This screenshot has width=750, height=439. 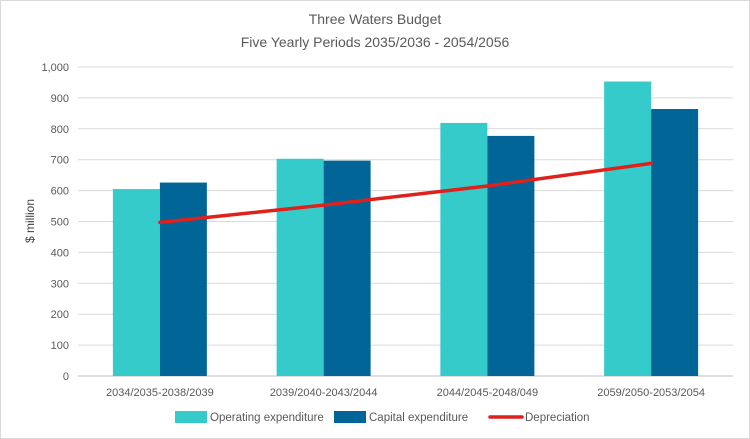 What do you see at coordinates (60, 192) in the screenshot?
I see `y-tick-label: 600` at bounding box center [60, 192].